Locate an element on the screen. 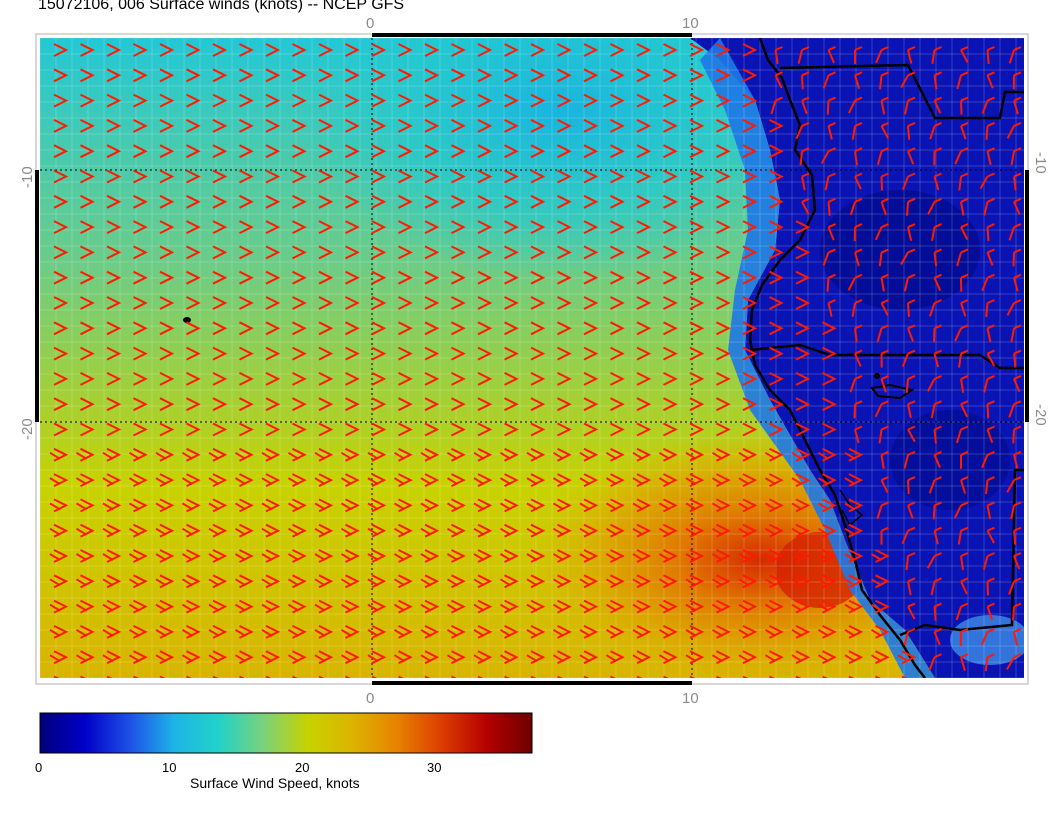 The width and height of the screenshot is (1056, 816). lon-tick-bottom-0: 0 is located at coordinates (370, 698).